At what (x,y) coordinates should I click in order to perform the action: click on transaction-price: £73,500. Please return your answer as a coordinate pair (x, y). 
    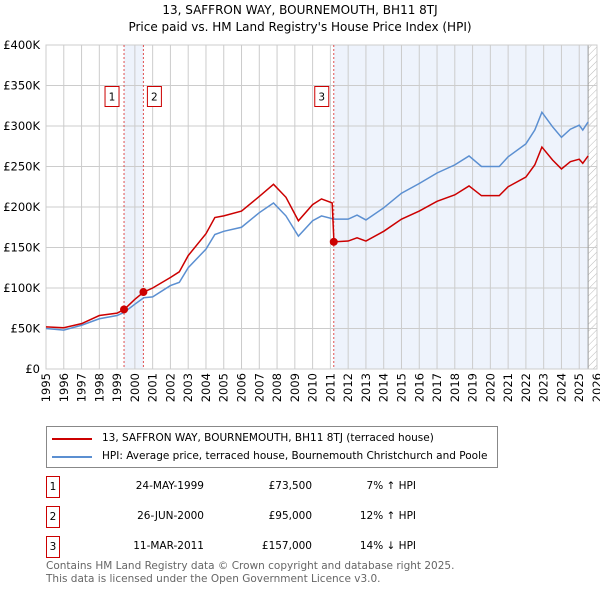
    Looking at the image, I should click on (290, 486).